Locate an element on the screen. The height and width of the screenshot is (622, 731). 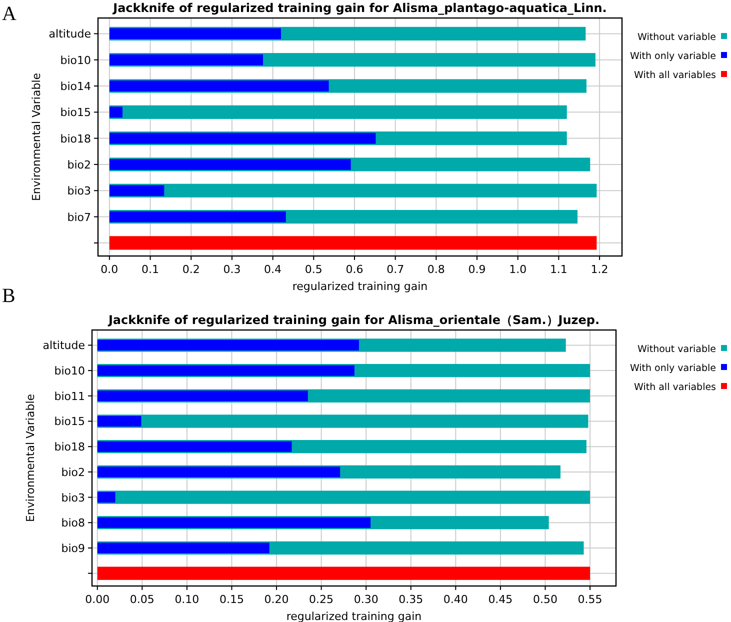
title: Jackknife of regularized training gain for Alisma_orientale（Sam.）Juzep. is located at coordinates (354, 320).